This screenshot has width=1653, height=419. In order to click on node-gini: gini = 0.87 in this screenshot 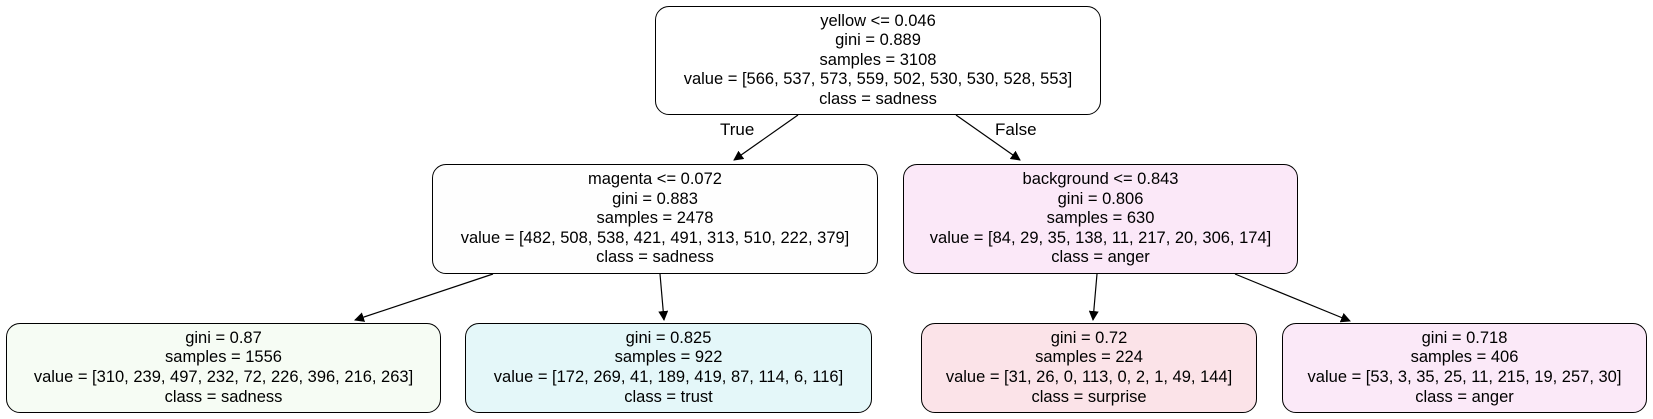, I will do `click(223, 337)`.